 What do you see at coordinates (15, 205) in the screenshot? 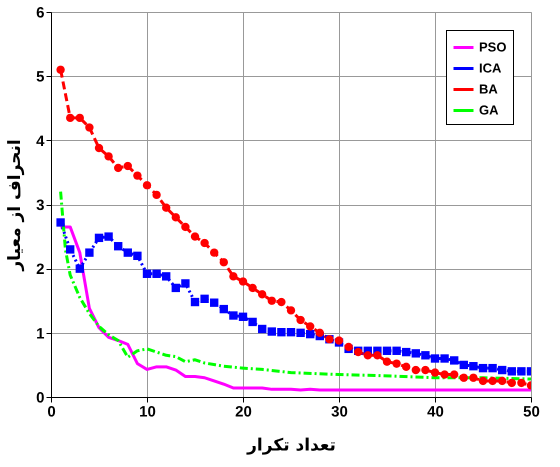
I see `y-axis-title: انحراف از معیار` at bounding box center [15, 205].